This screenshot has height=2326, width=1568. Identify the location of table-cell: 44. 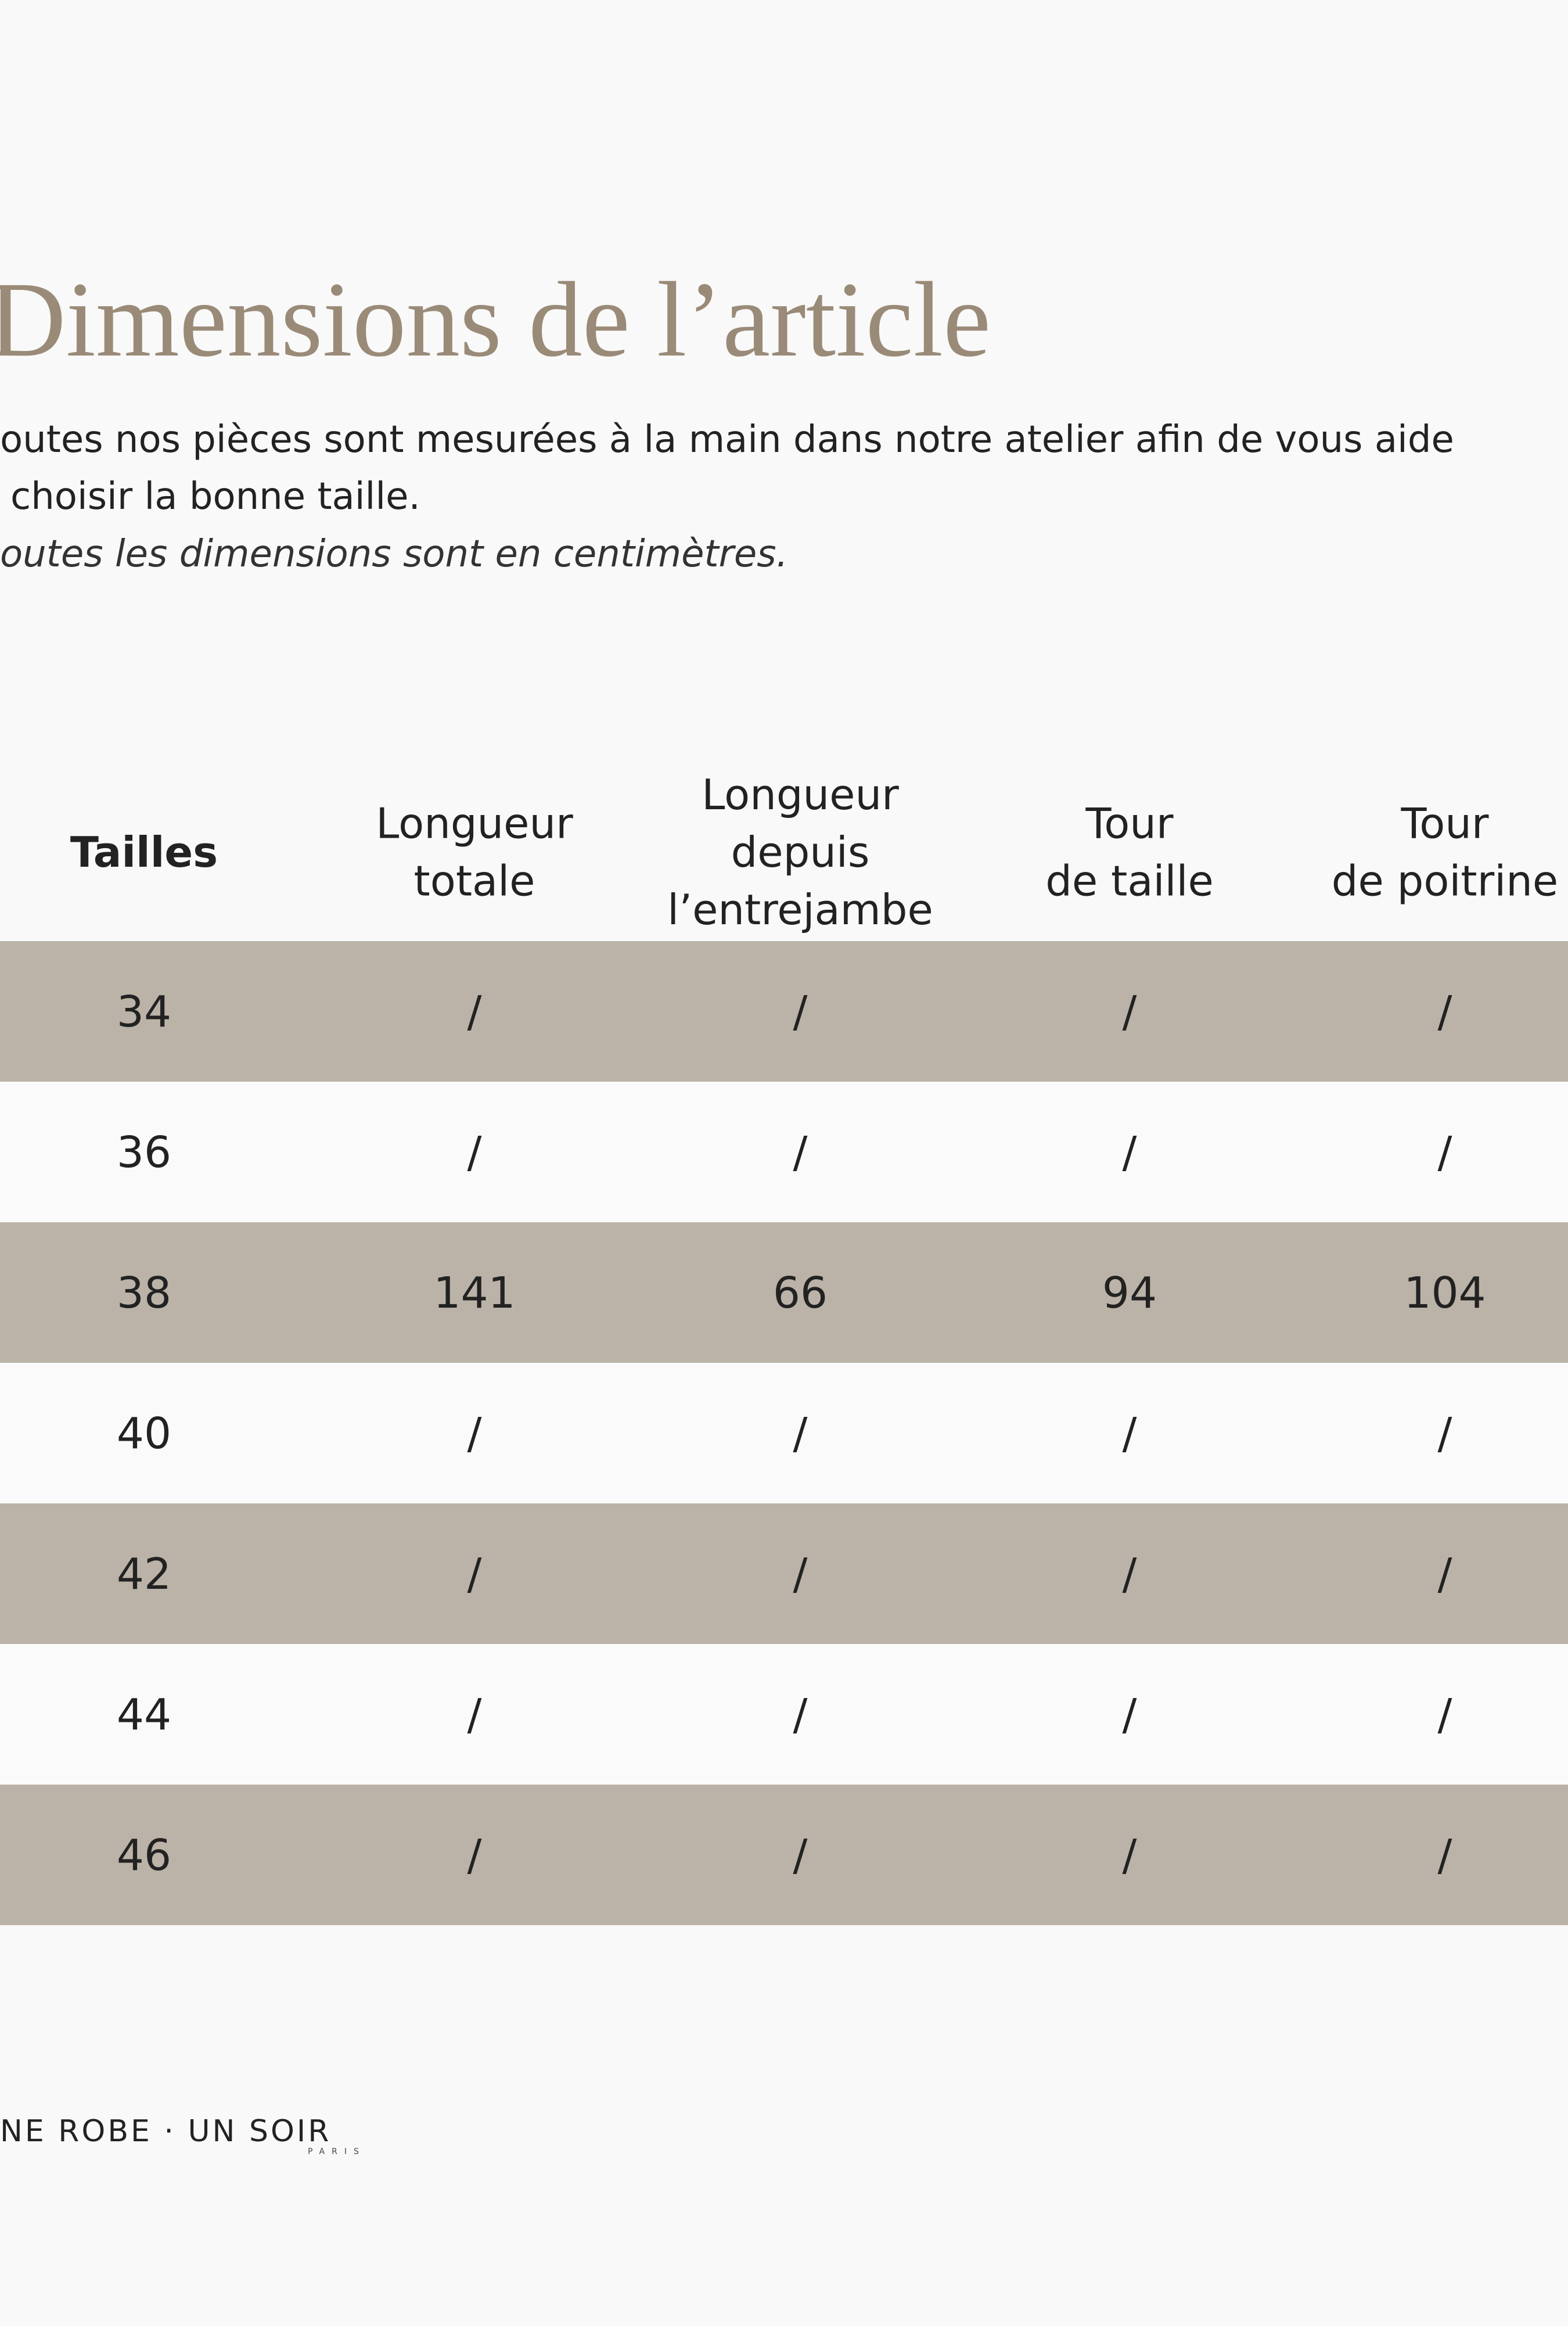
(144, 1715).